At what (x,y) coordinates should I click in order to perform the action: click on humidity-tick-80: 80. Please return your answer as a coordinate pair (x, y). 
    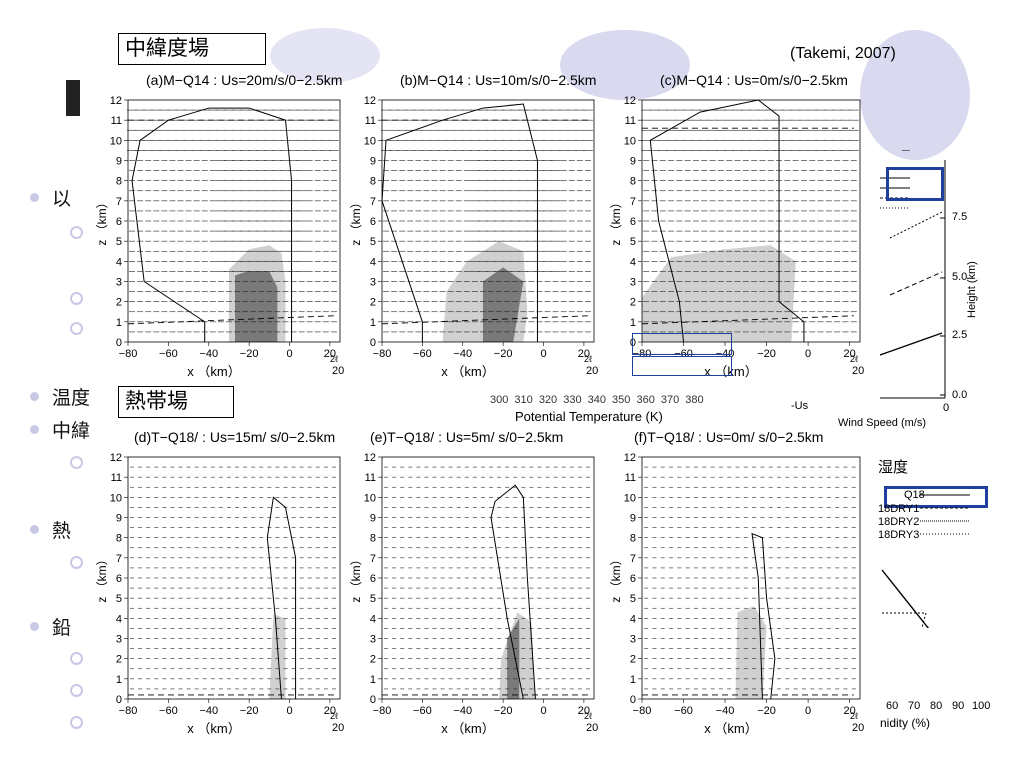
    Looking at the image, I should click on (936, 706).